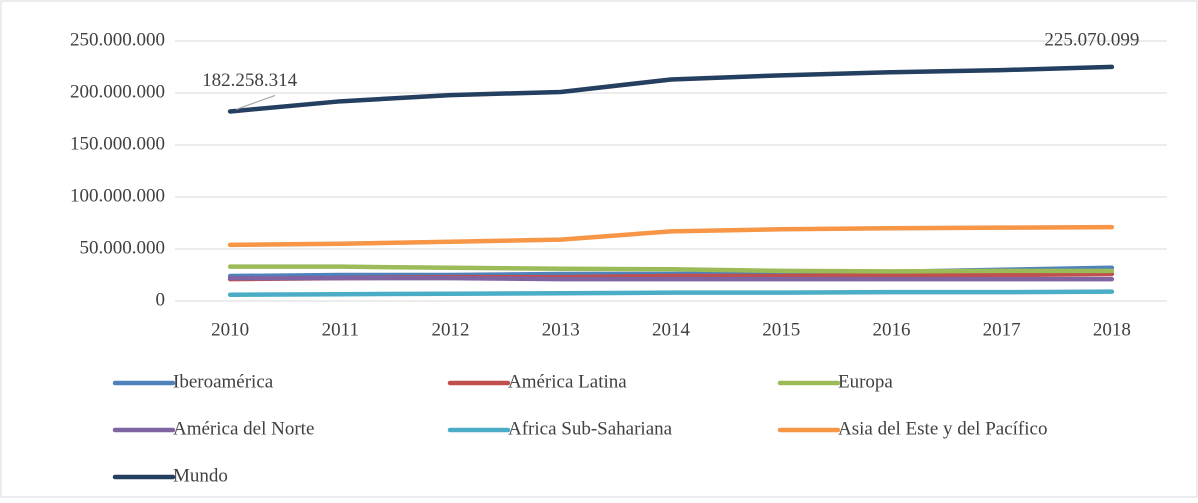 The image size is (1198, 503). Describe the element at coordinates (117, 39) in the screenshot. I see `y-tick-label: 250.000.000` at that location.